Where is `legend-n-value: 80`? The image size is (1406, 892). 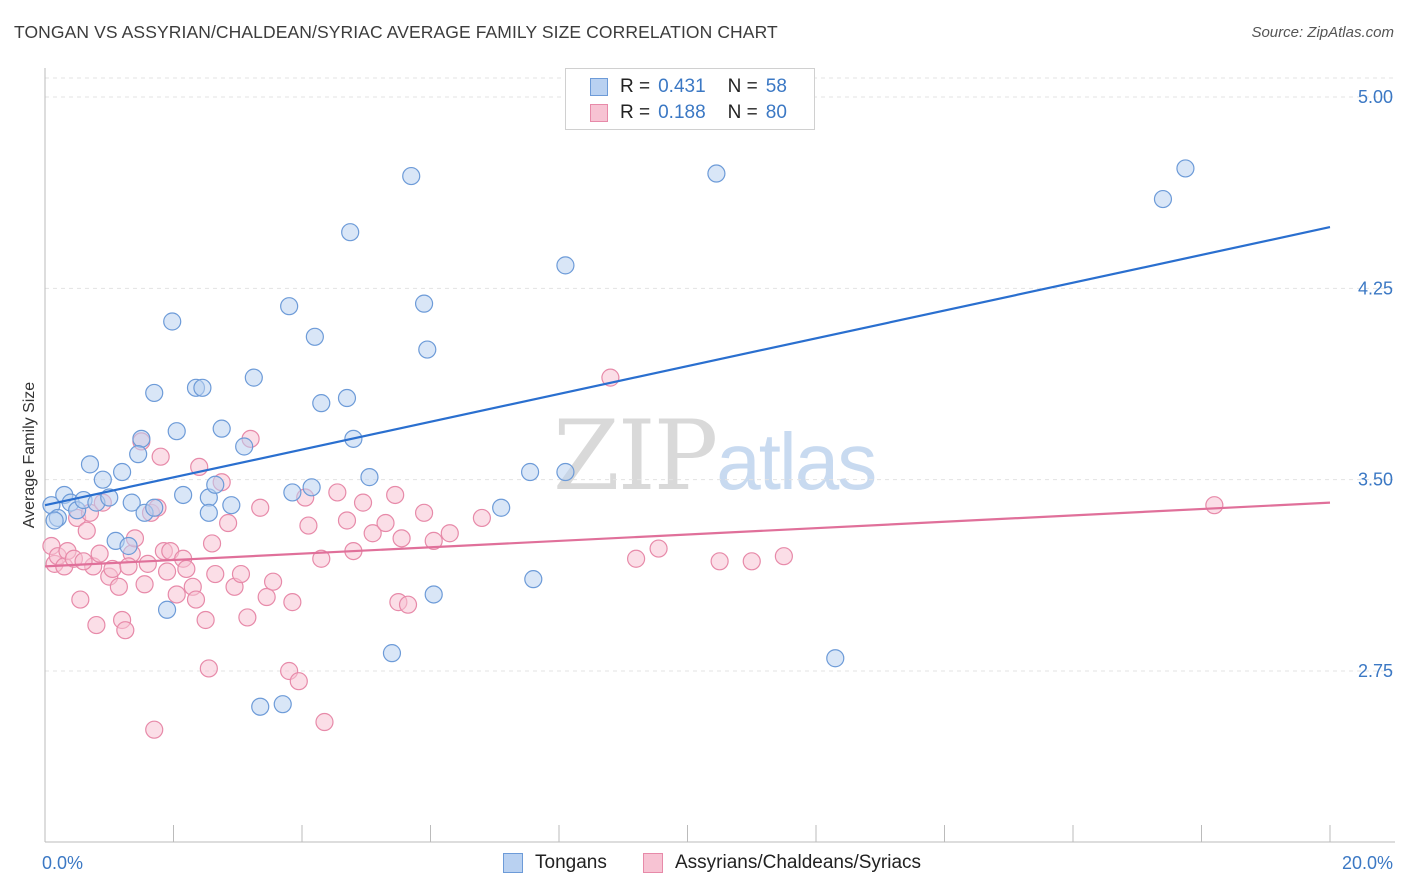
legend-n-value: 80 is located at coordinates (776, 112).